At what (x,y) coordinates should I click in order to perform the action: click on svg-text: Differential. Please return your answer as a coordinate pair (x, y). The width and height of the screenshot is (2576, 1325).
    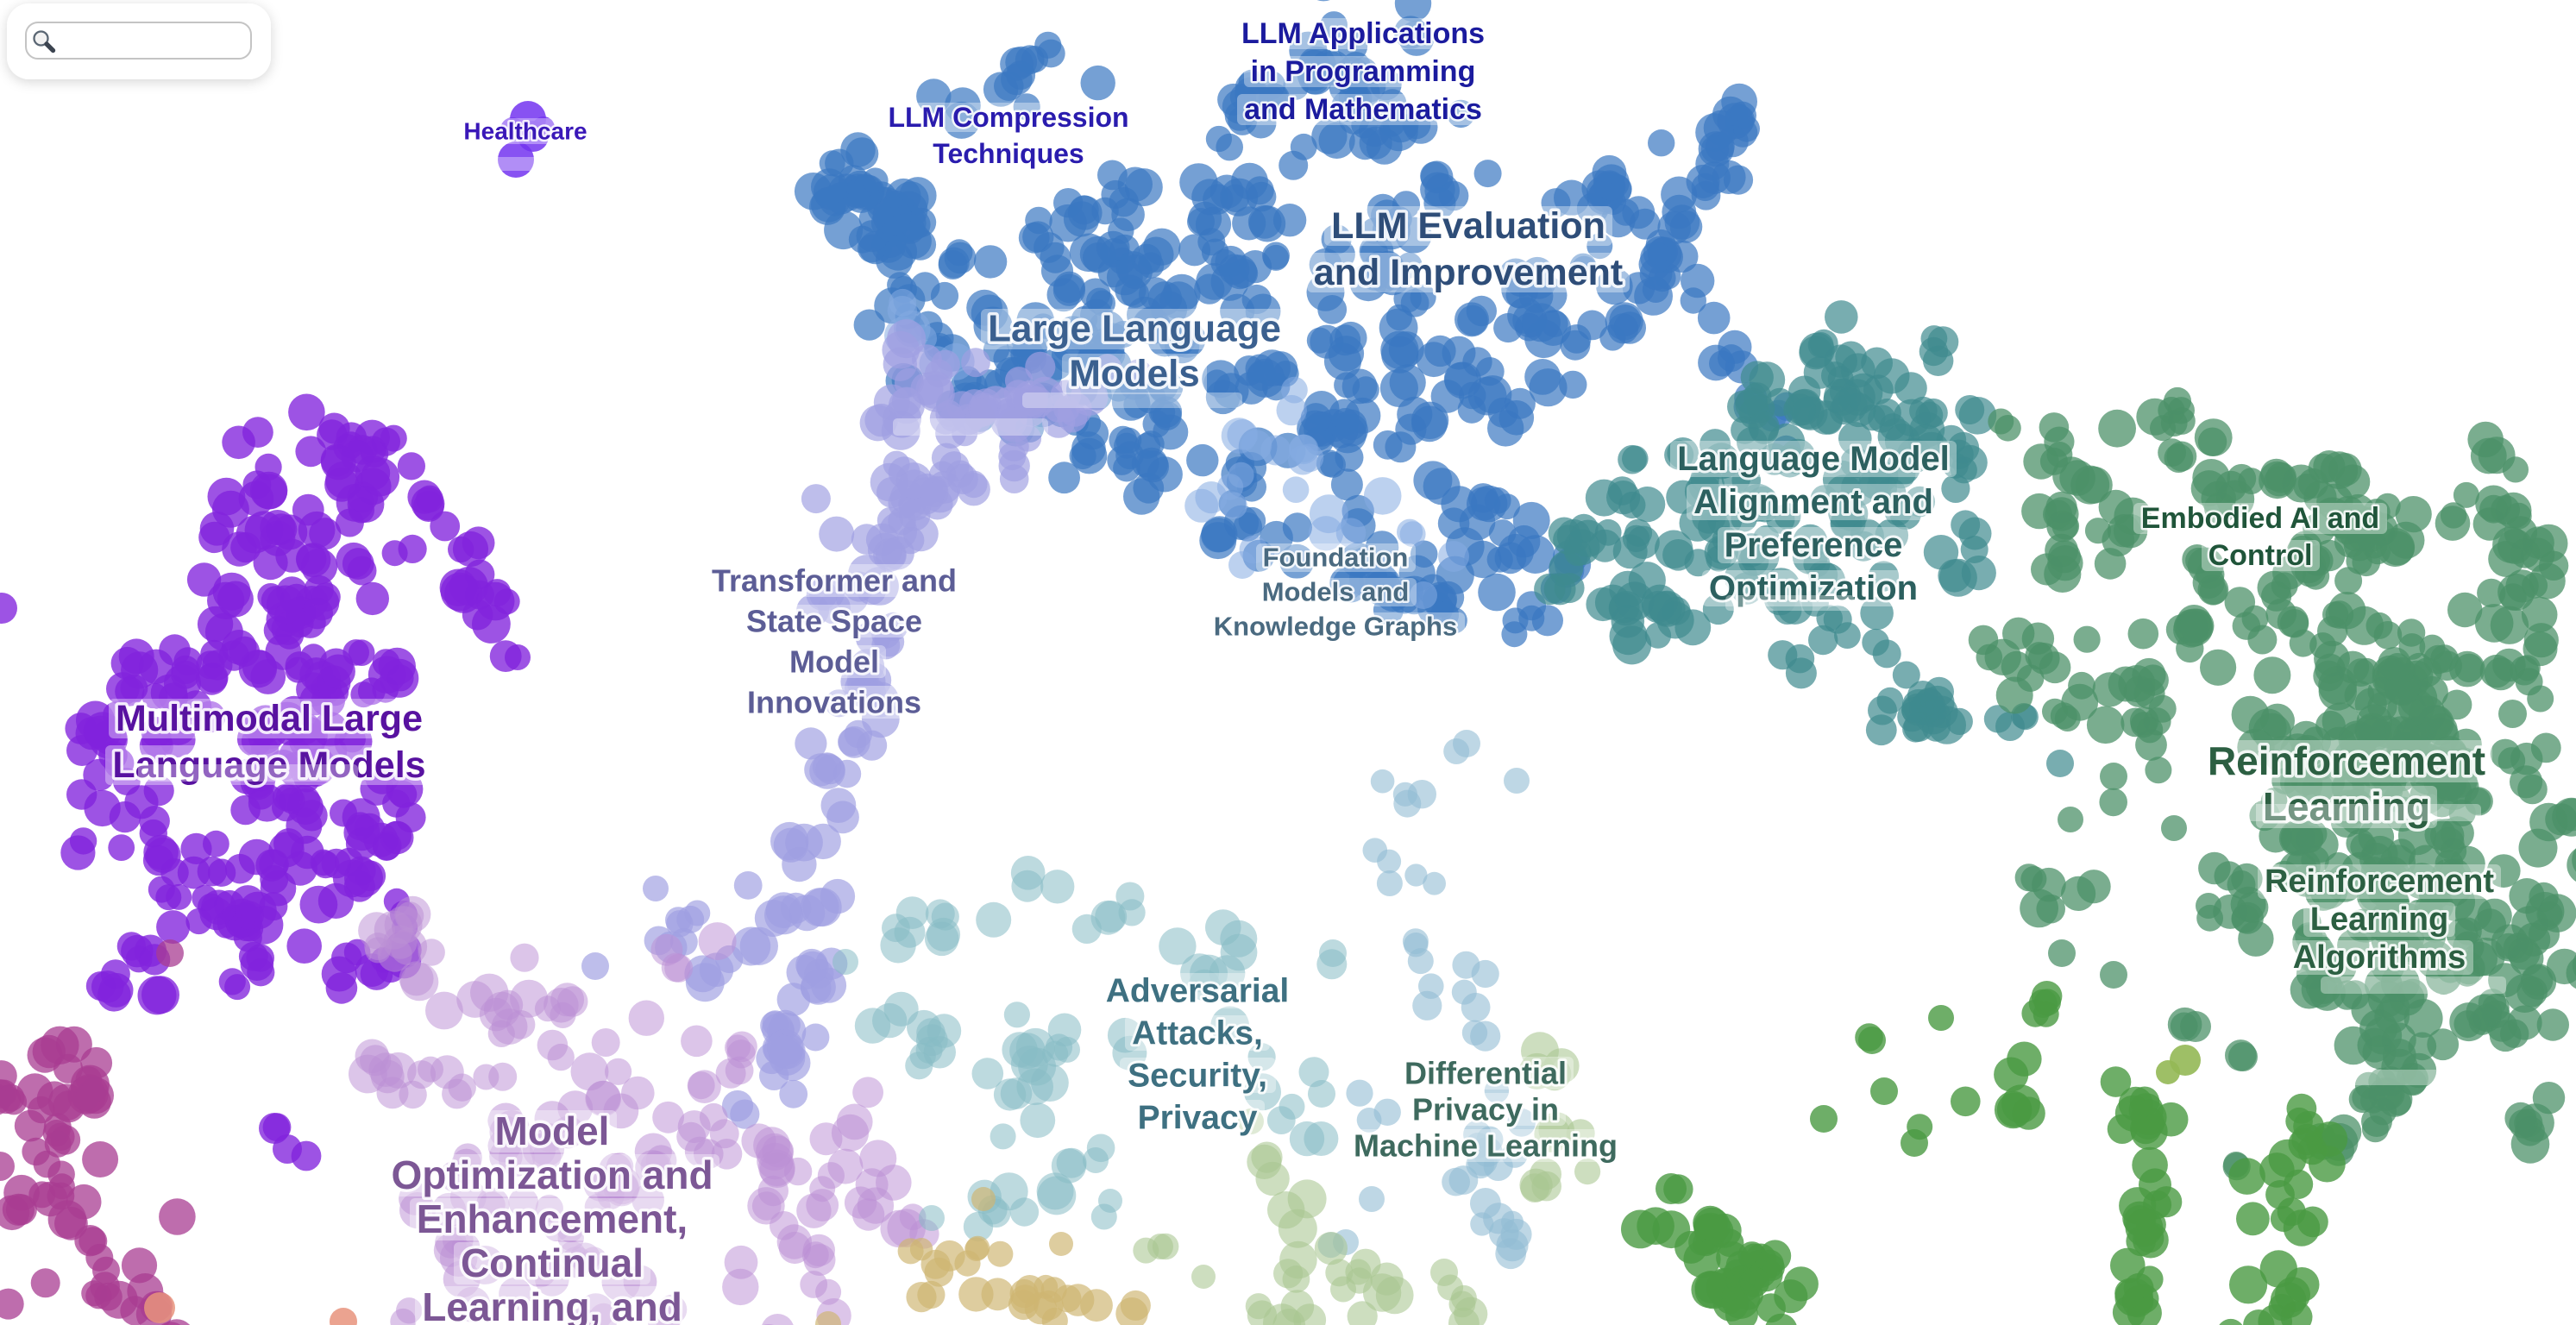
    Looking at the image, I should click on (1485, 1074).